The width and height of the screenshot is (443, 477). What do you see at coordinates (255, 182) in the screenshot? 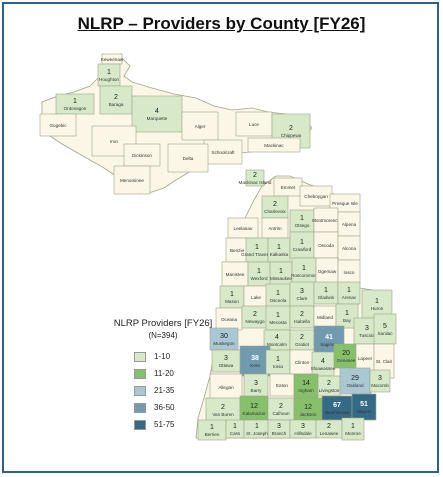
I see `county-name-mackinac-island: Mackinac Island` at bounding box center [255, 182].